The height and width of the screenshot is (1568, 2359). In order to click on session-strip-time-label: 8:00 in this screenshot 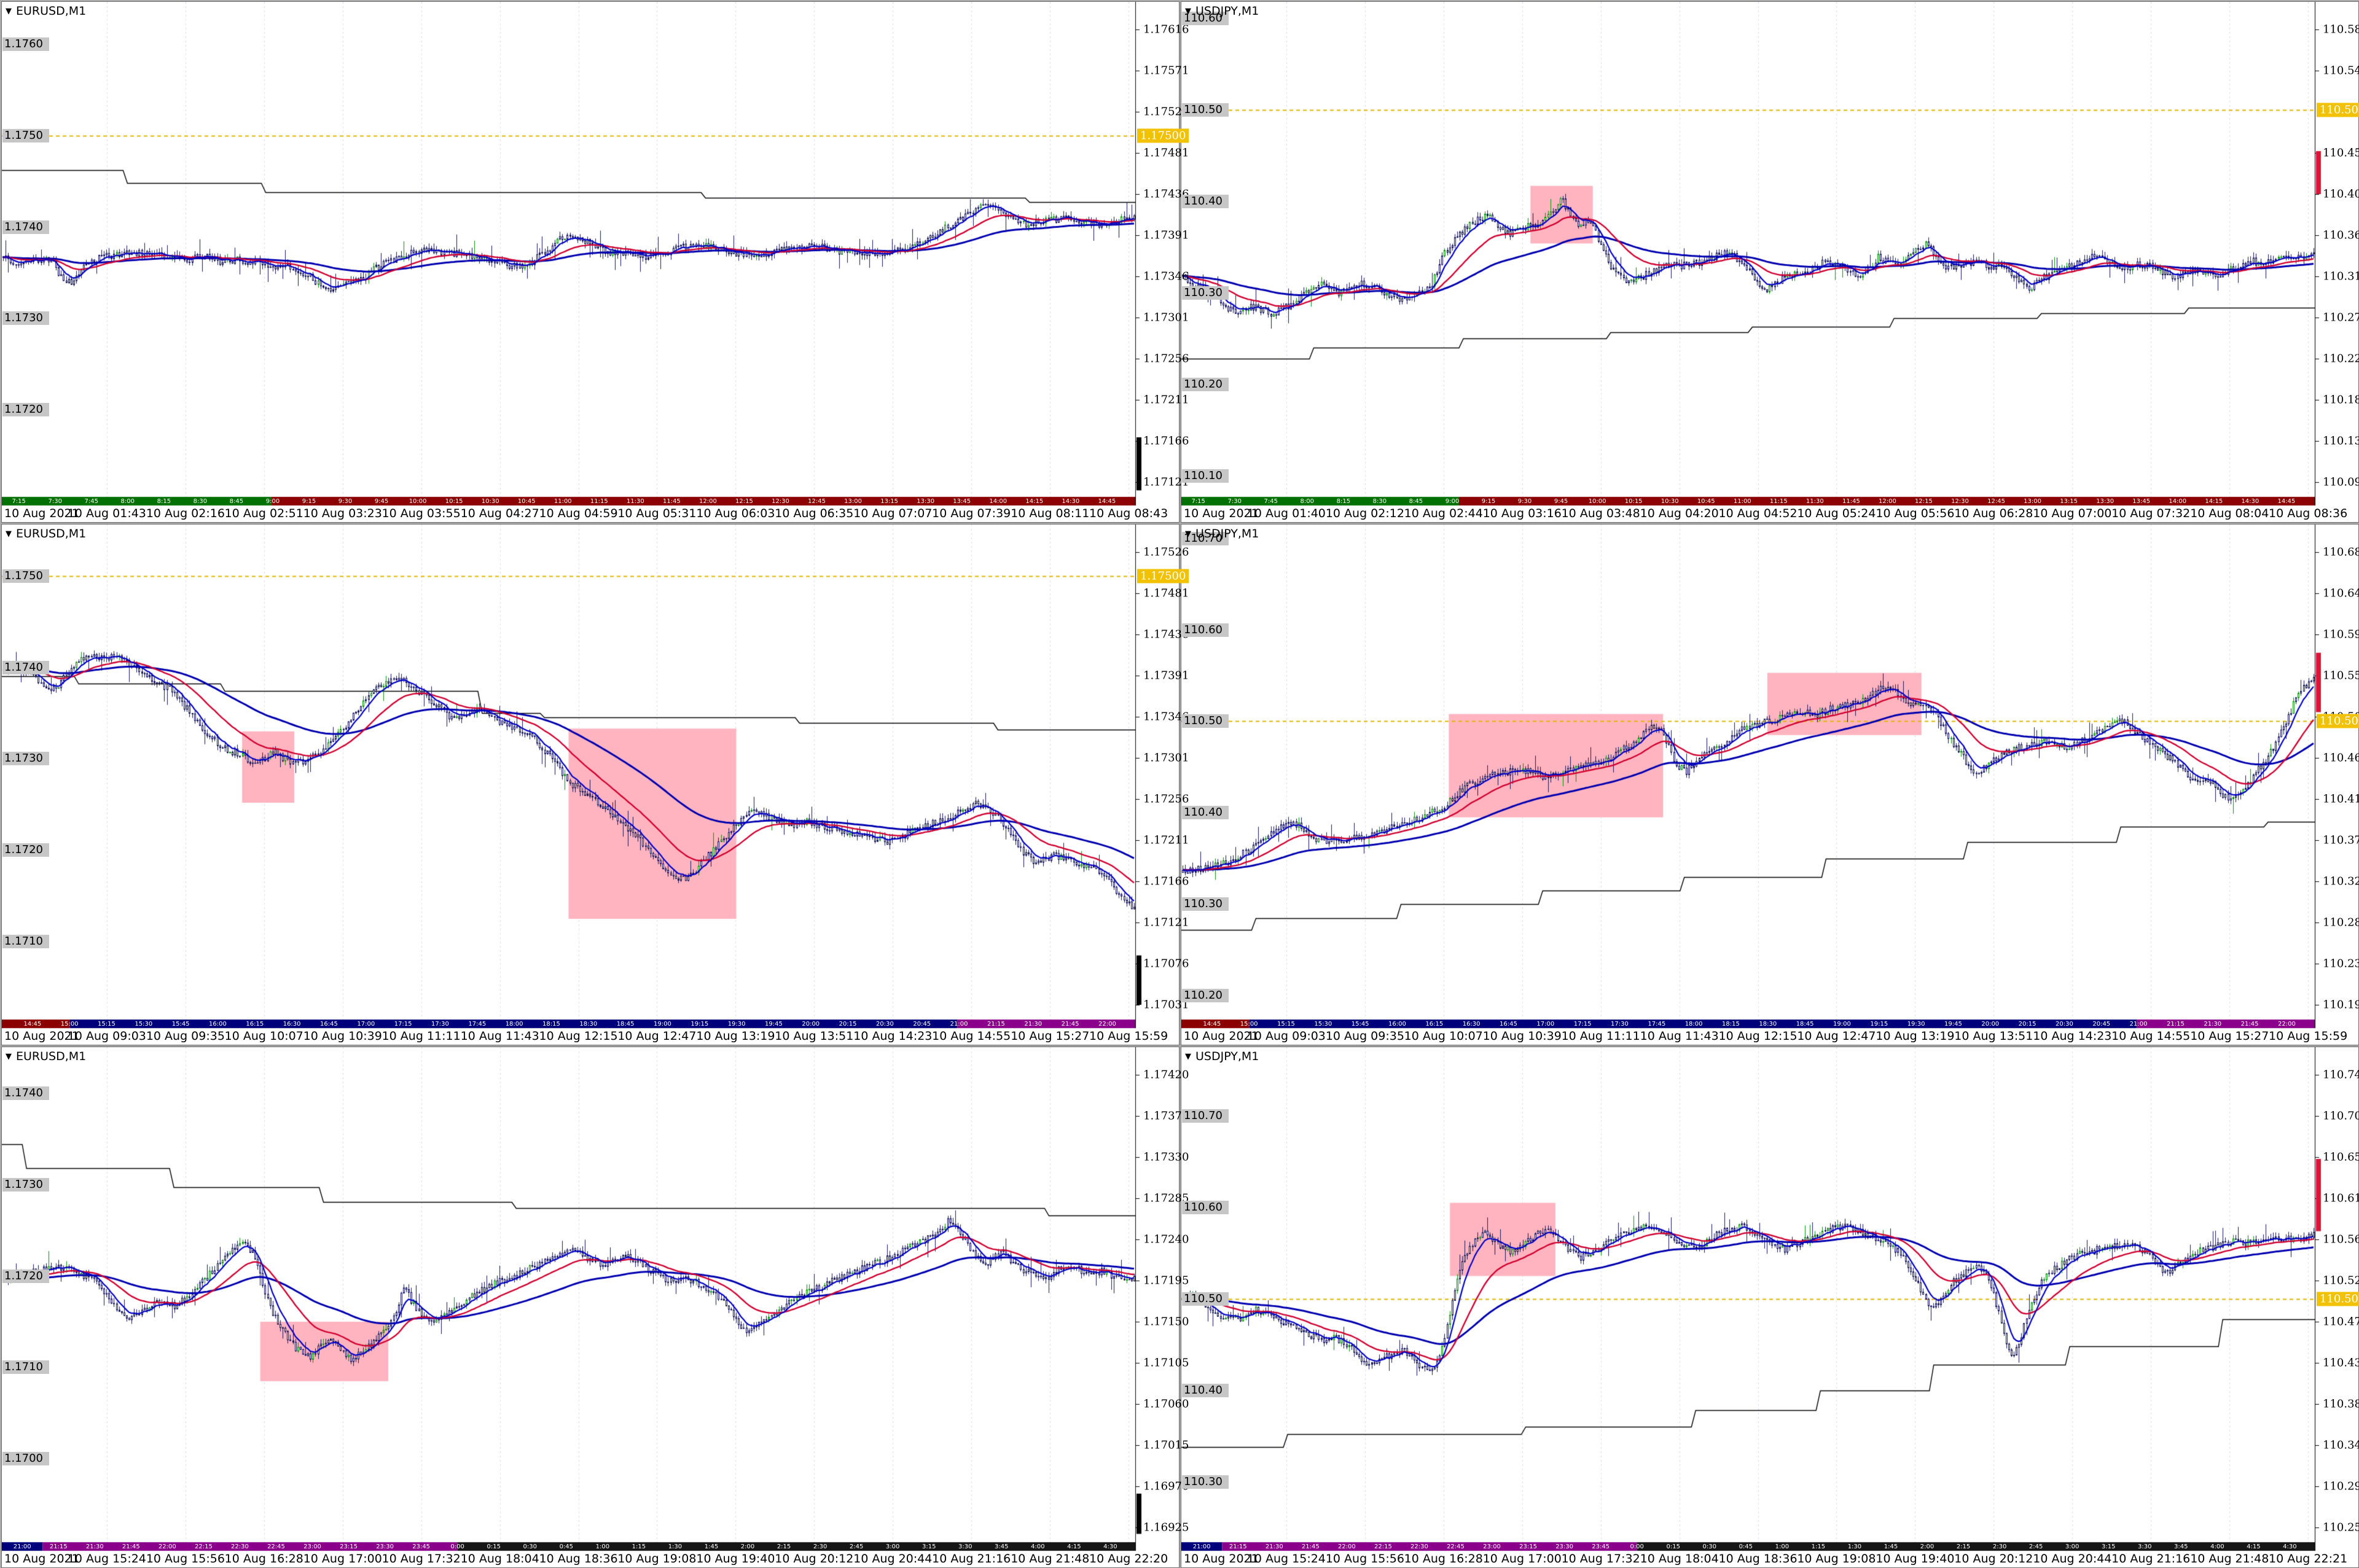, I will do `click(127, 501)`.